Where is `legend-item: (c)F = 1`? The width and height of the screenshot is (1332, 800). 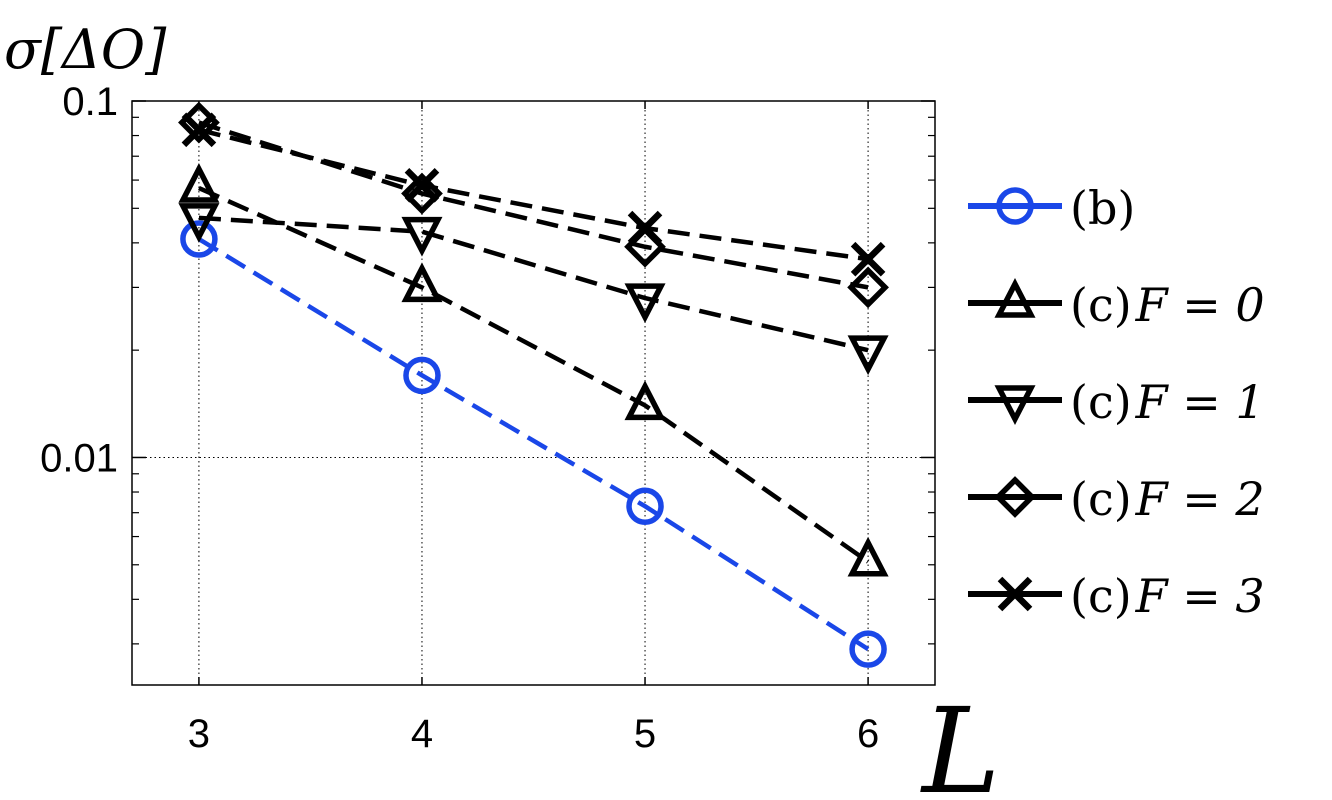
legend-item: (c)F = 1 is located at coordinates (1116, 402).